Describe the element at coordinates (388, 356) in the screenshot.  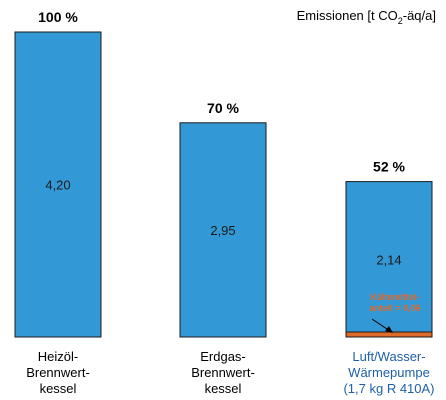
I see `category-label: Luft/Wasser-` at that location.